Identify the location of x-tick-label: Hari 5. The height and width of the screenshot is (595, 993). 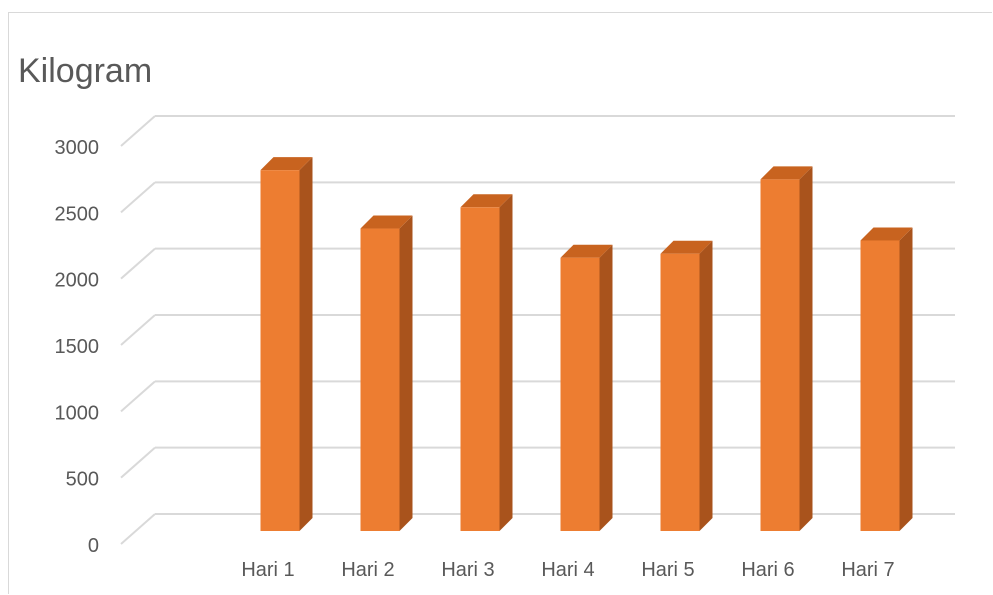
(667, 570).